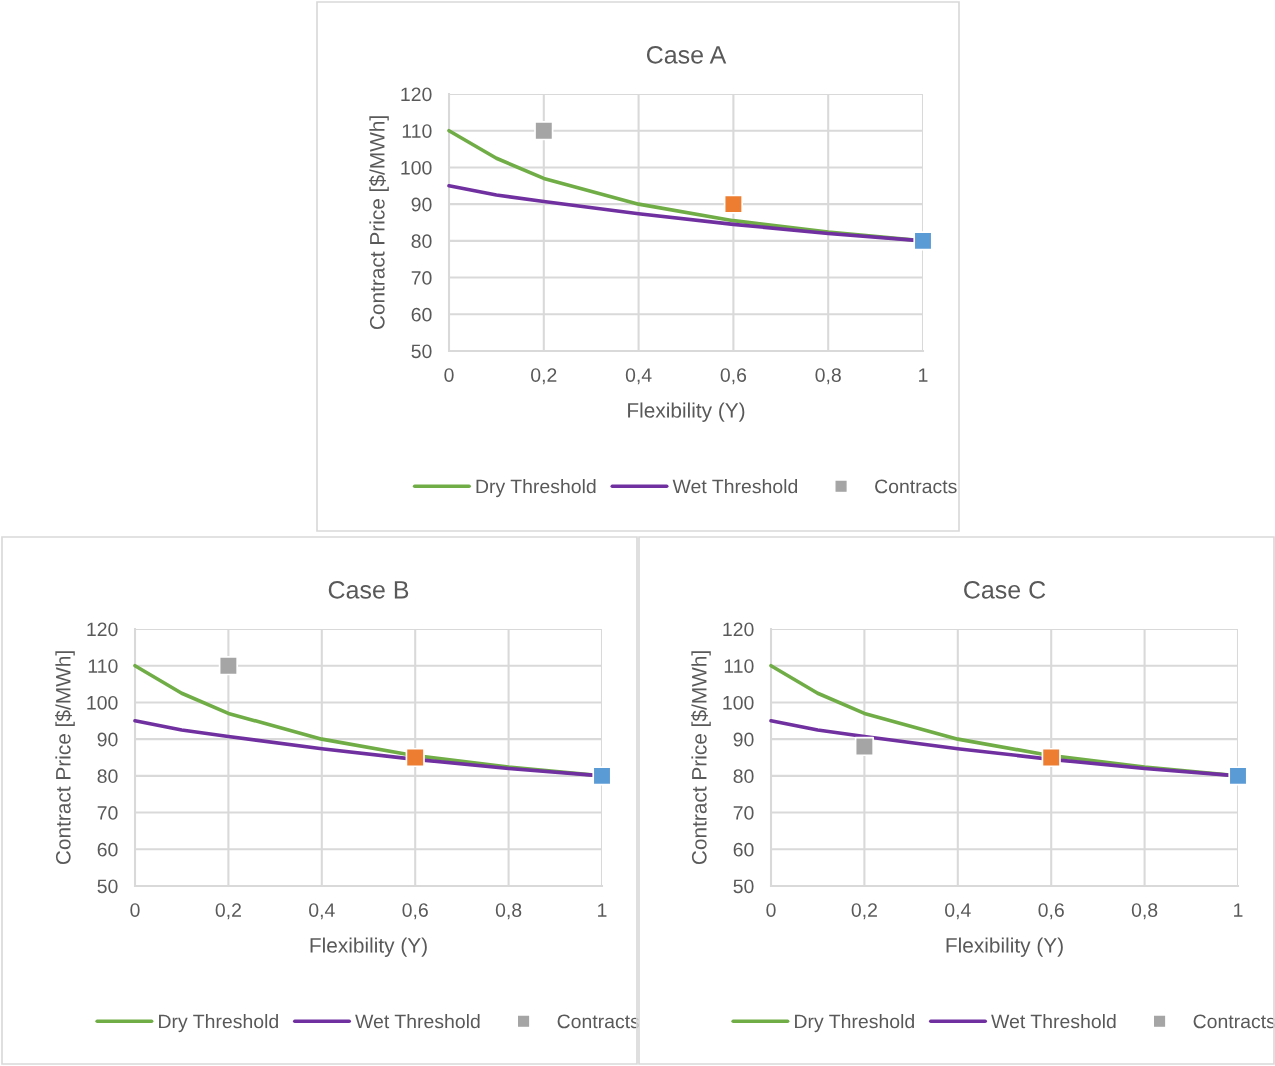  What do you see at coordinates (1005, 589) in the screenshot?
I see `chart-title: Case C` at bounding box center [1005, 589].